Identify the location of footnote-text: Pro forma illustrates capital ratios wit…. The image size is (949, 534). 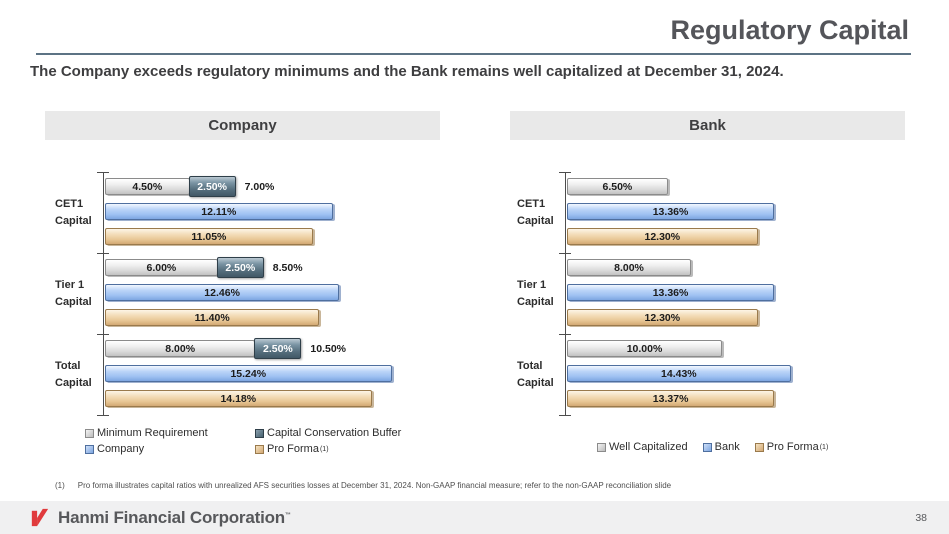
(374, 485).